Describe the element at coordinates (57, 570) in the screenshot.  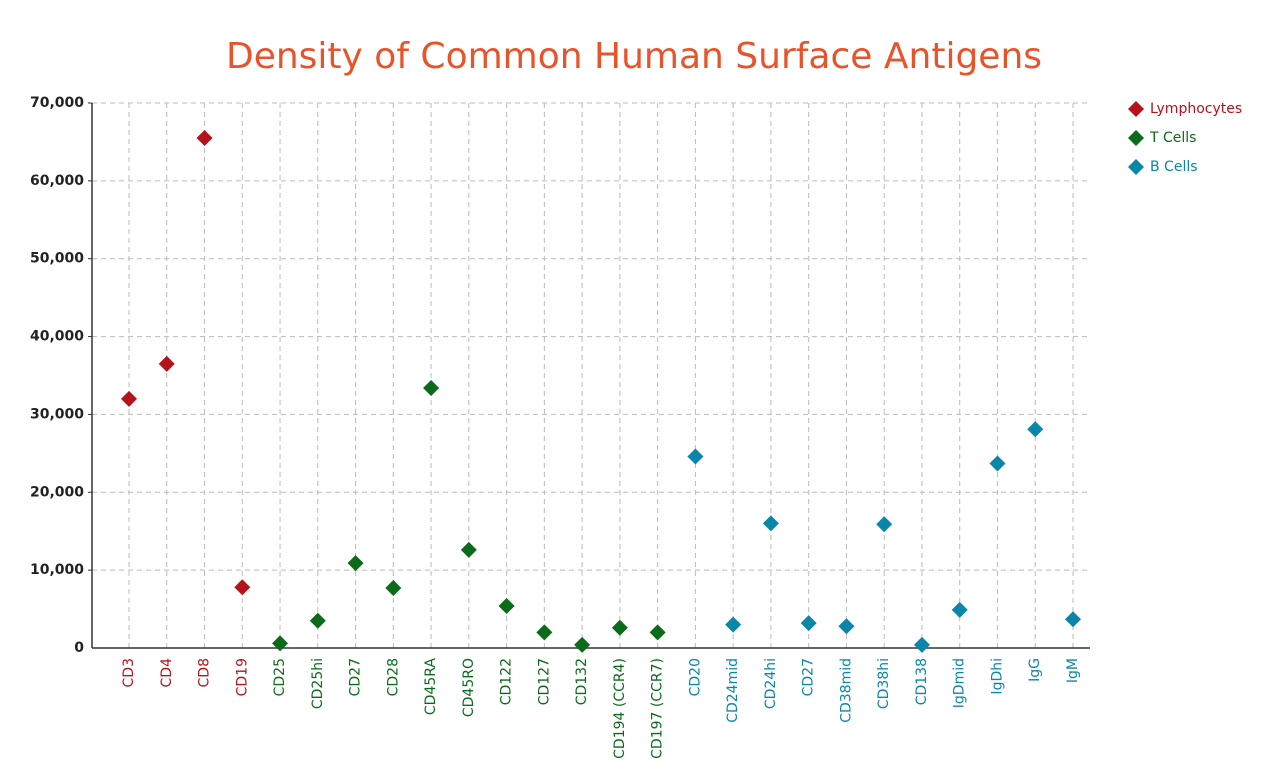
I see `y-tick-label: 10,000` at that location.